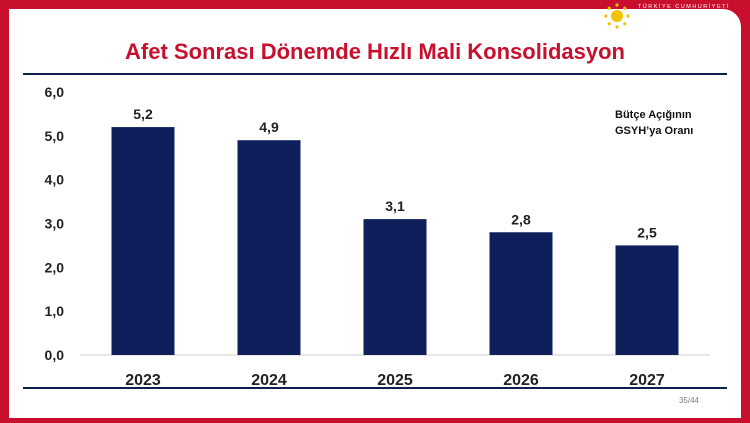 The image size is (750, 423). I want to click on footer-divider, so click(375, 388).